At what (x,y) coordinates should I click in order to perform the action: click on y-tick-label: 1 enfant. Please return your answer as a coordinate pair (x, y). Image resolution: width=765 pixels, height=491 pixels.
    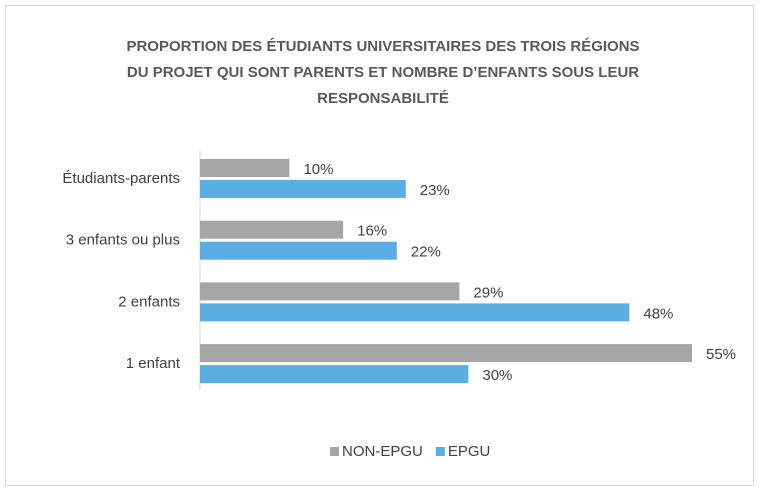
    Looking at the image, I should click on (153, 363).